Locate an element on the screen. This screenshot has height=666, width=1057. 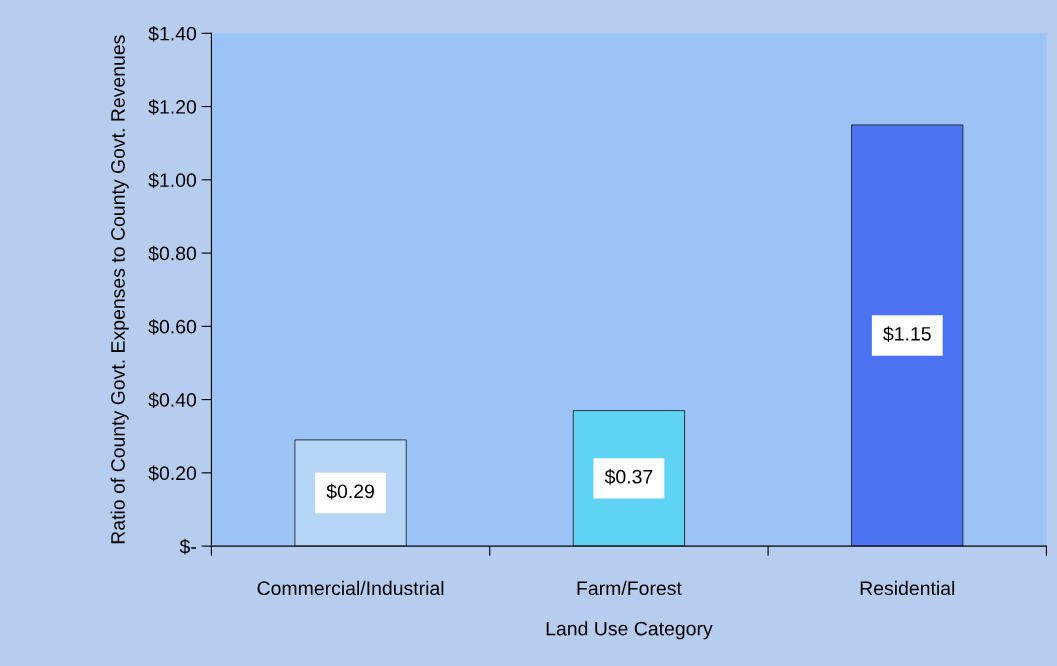
y-axis-title: Ratio of County Govt. Expenses to County Govt. Revenues is located at coordinates (119, 289).